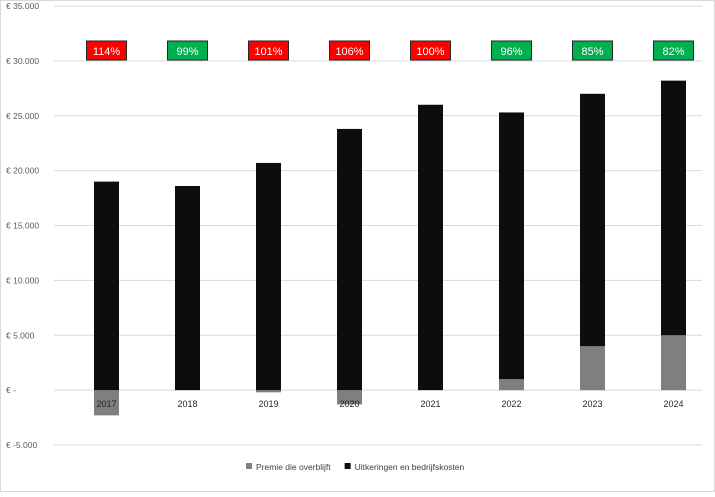 The height and width of the screenshot is (497, 715). I want to click on ratio-badge-2017, so click(106, 50).